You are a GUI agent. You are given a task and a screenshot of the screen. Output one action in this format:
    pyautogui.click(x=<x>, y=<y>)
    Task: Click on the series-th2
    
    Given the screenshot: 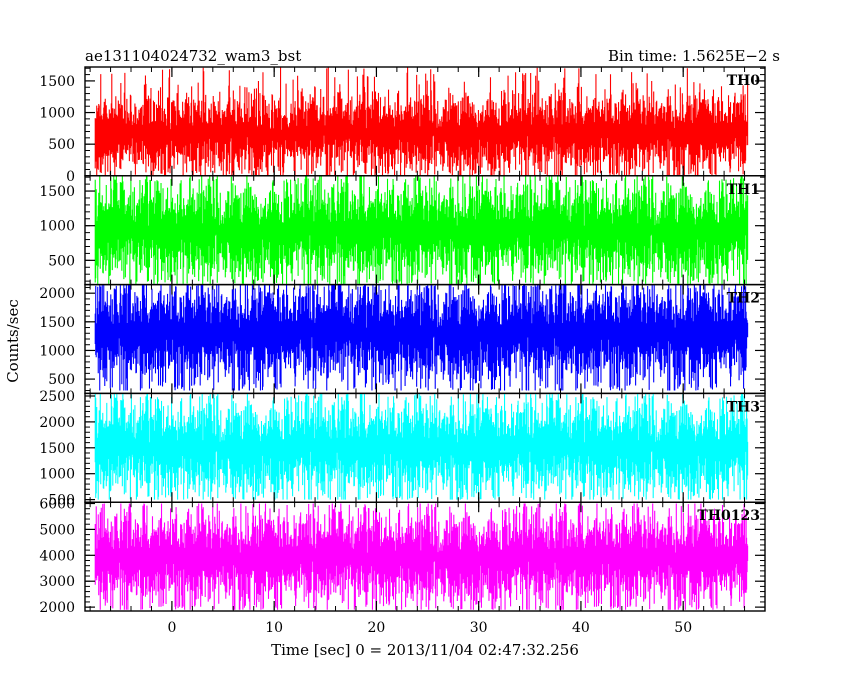 What is the action you would take?
    pyautogui.click(x=421, y=337)
    